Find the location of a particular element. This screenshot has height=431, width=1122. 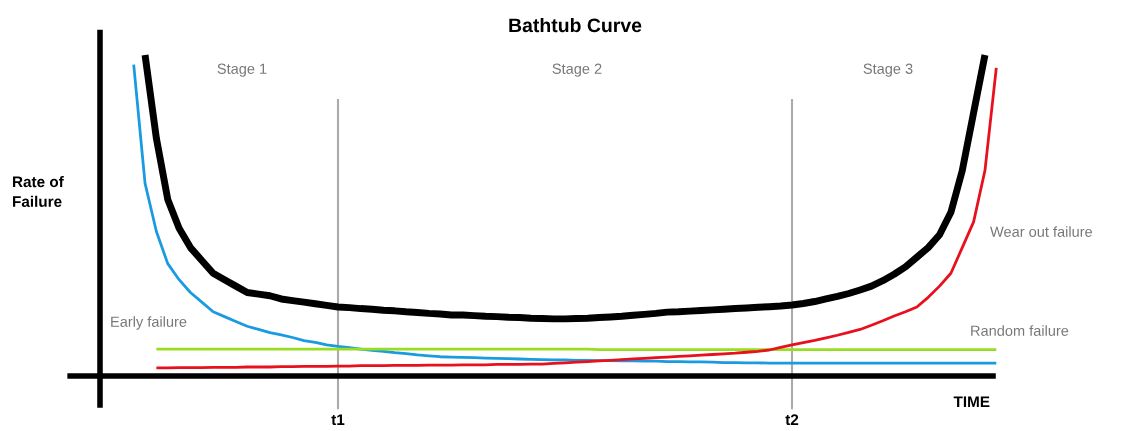

annotation: Stage 1 is located at coordinates (242, 70).